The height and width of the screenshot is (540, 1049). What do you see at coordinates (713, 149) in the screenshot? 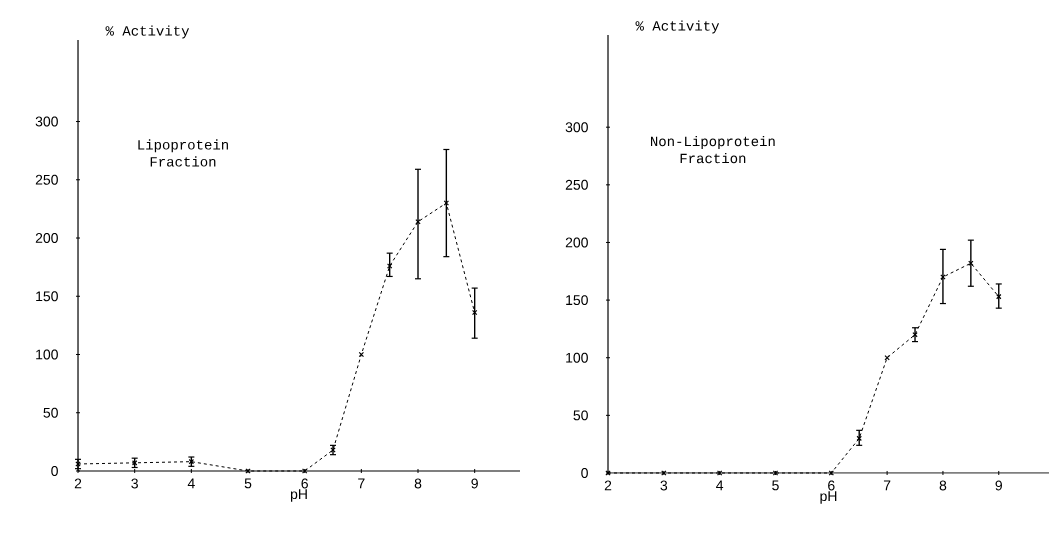
I see `annotation: Non-Lipoprotein Fraction` at bounding box center [713, 149].